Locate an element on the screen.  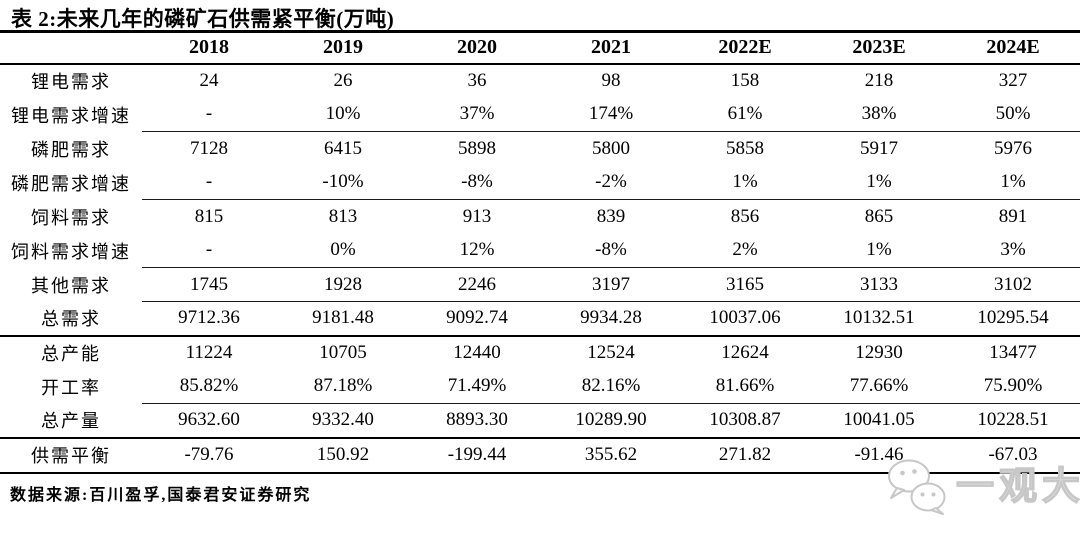
table-row-lithium-demand-growth: 锂电需求增速 - 10% 37% 174% 61% 38% 50% is located at coordinates (540, 114).